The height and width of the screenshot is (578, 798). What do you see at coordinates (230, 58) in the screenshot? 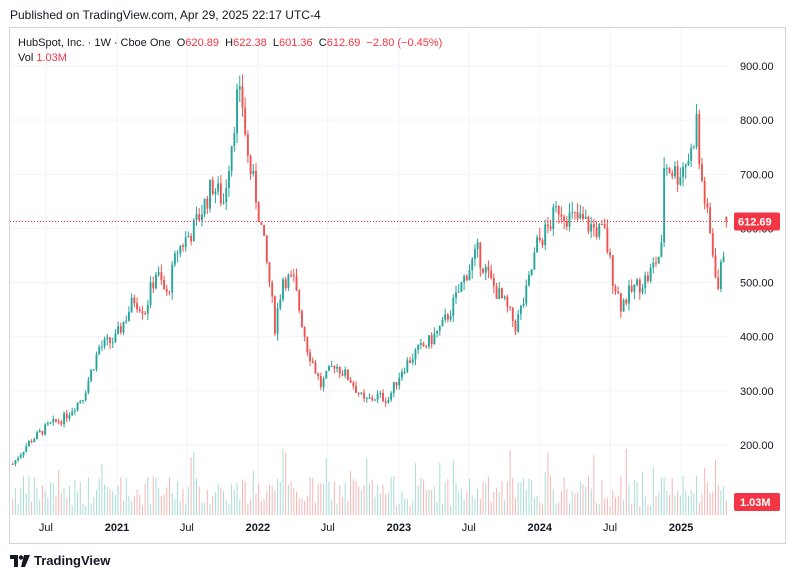
I see `volume-row: Vol 1.03M` at bounding box center [230, 58].